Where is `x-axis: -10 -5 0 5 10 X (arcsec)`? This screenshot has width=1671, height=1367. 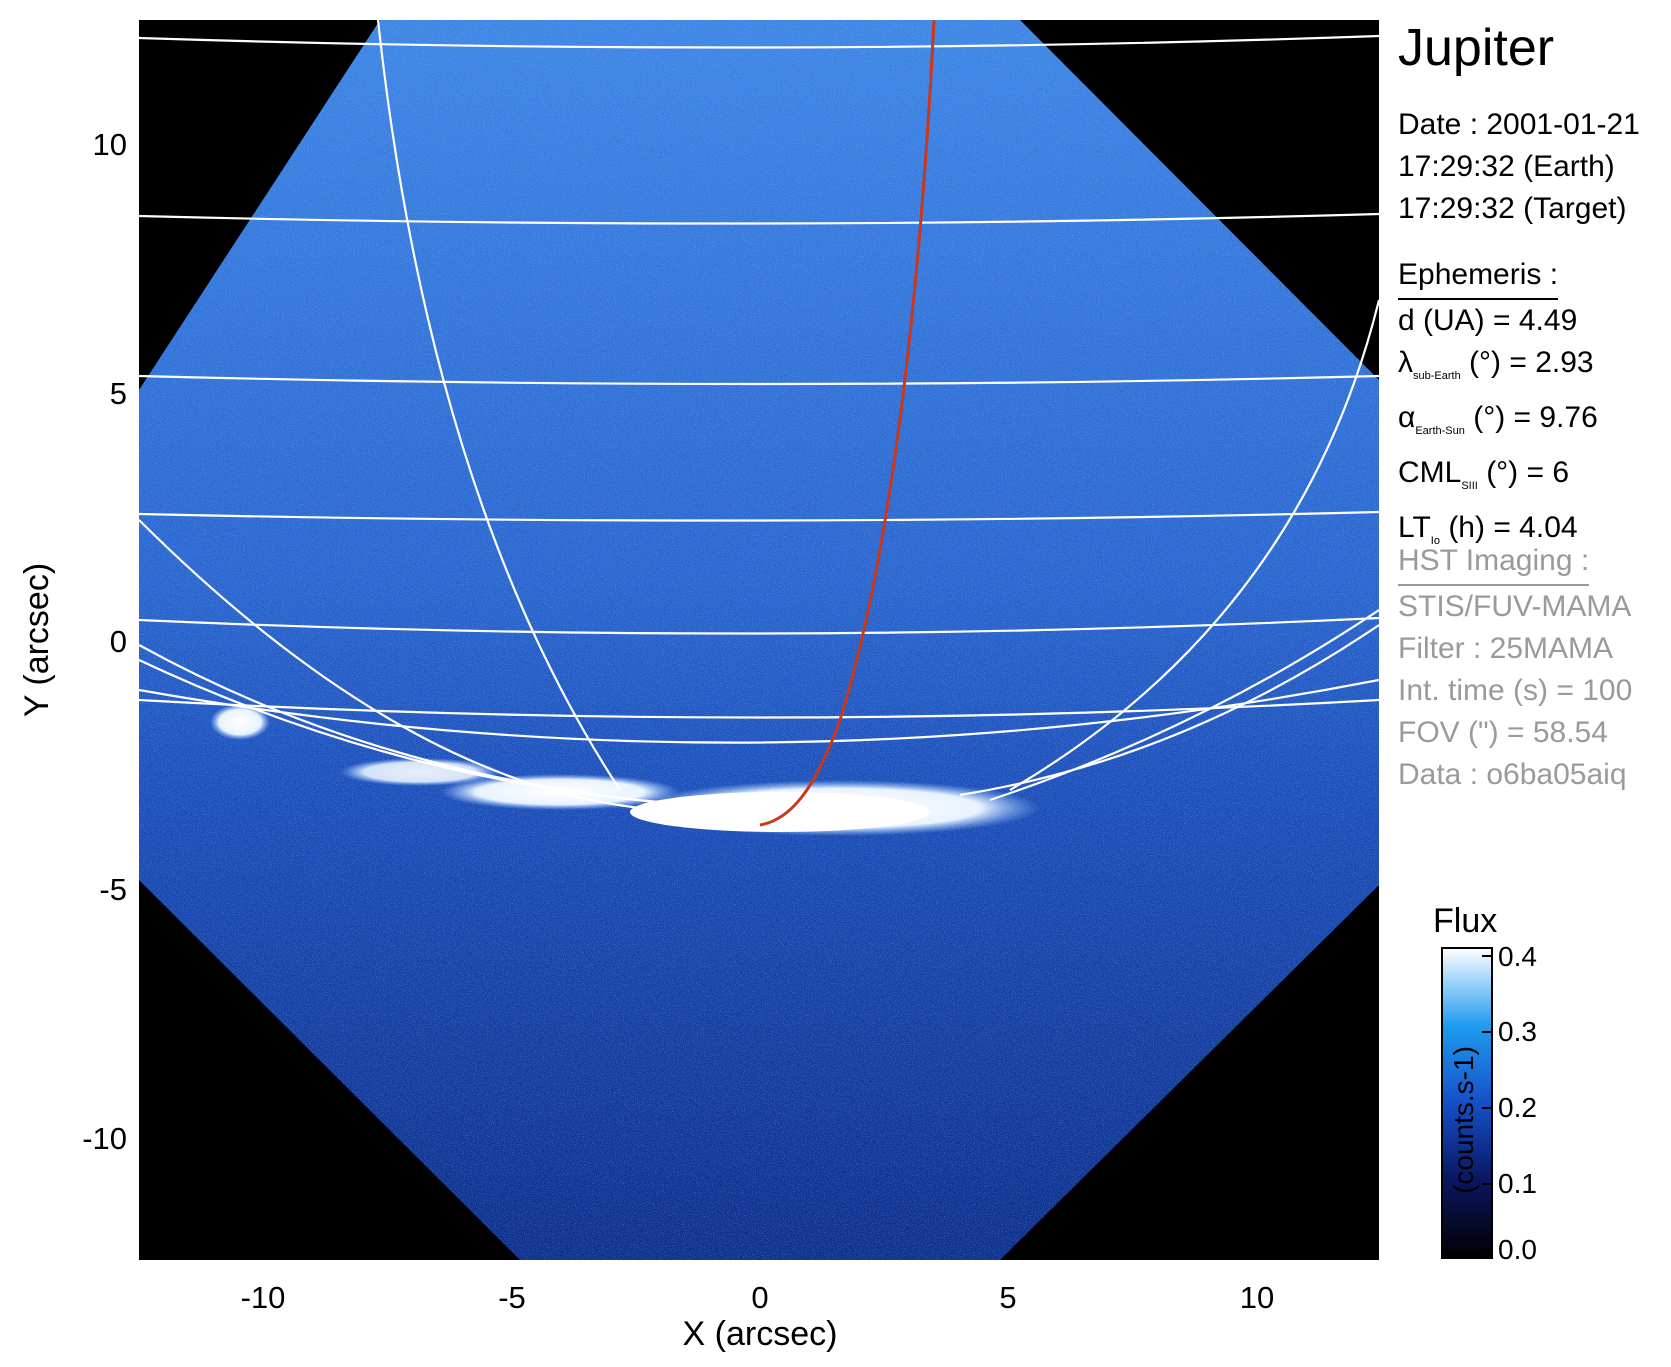
x-axis: -10 -5 0 5 10 X (arcsec) is located at coordinates (758, 1316).